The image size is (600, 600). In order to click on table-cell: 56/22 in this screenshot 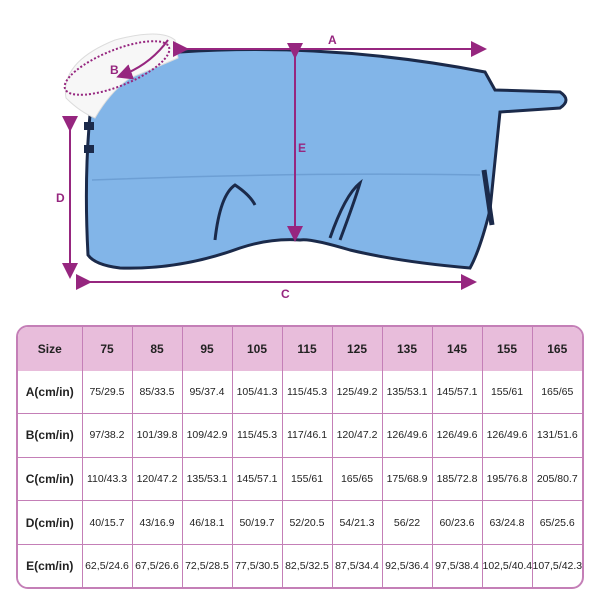, I will do `click(407, 523)`.